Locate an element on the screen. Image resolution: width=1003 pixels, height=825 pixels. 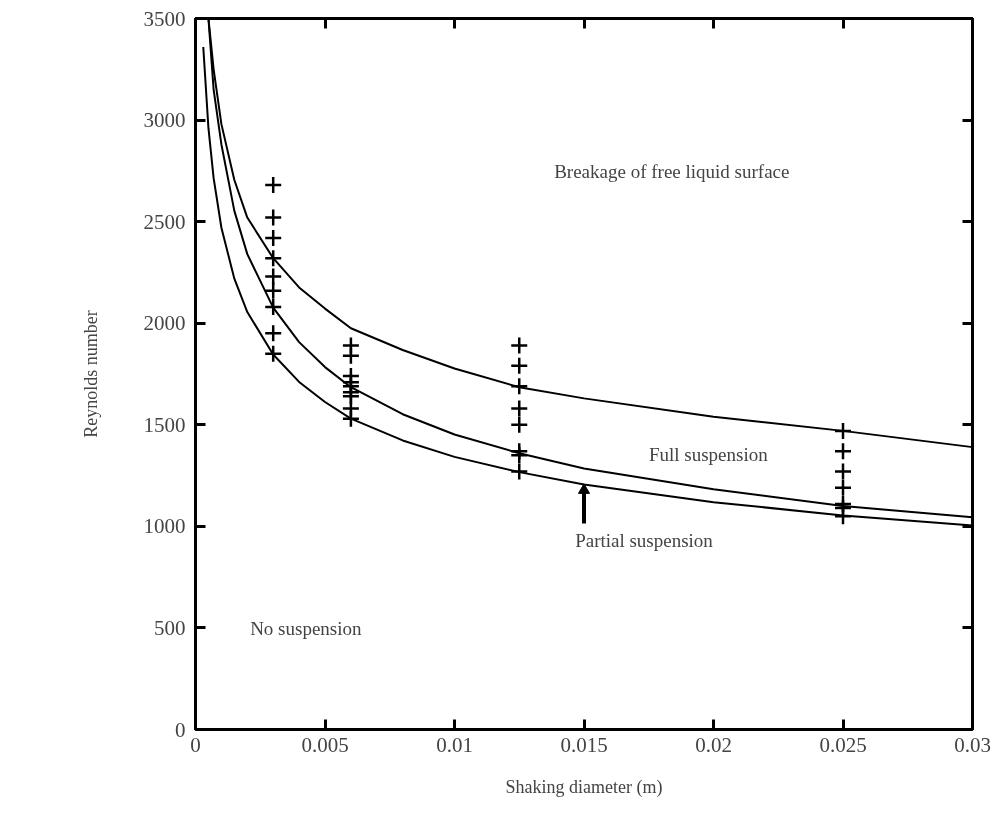
y-tick-label: 1500 is located at coordinates (164, 424).